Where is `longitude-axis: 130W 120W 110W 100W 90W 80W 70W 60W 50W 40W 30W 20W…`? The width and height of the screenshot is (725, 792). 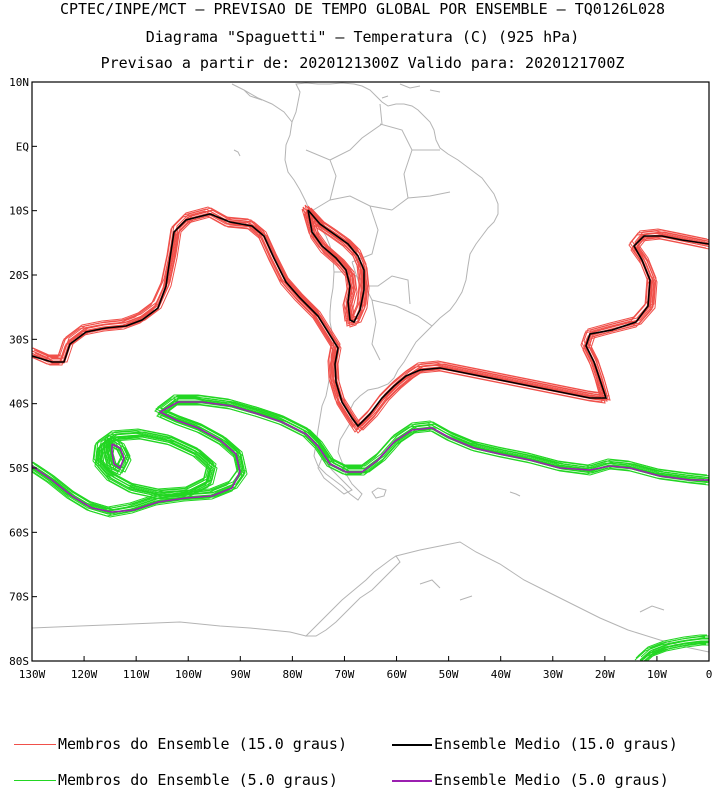
longitude-axis: 130W 120W 110W 100W 90W 80W 70W 60W 50W 40W 30W 20W… is located at coordinates (366, 668).